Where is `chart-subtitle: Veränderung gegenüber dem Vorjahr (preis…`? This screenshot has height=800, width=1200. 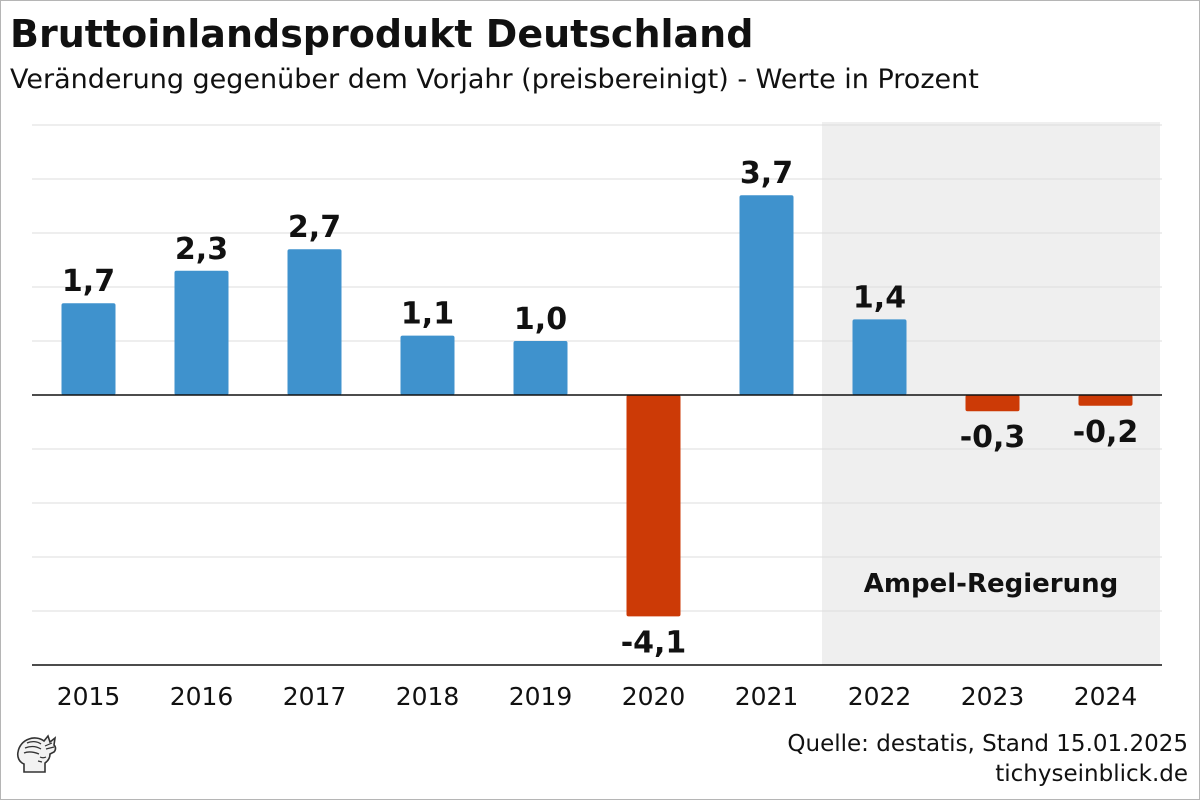 chart-subtitle: Veränderung gegenüber dem Vorjahr (preis… is located at coordinates (494, 79).